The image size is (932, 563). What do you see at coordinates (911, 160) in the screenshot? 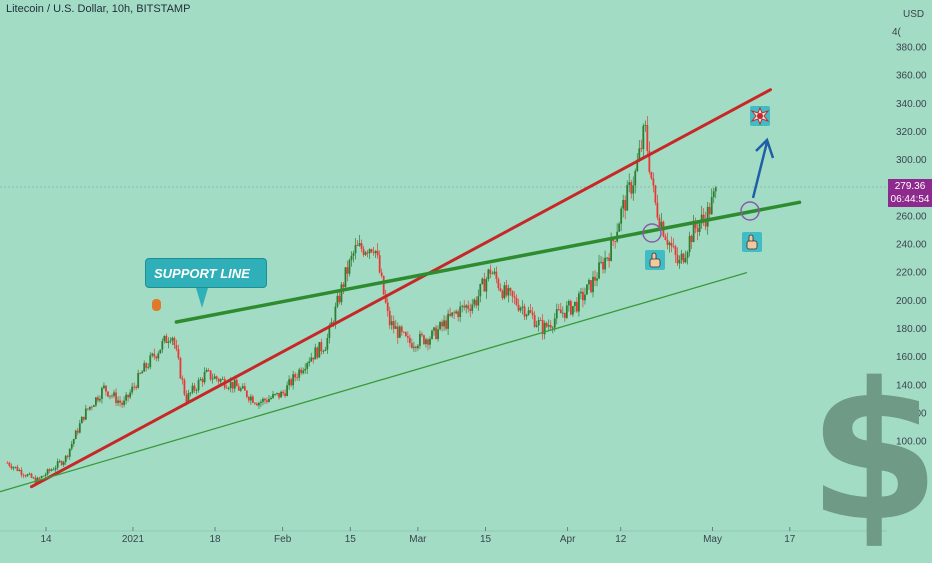
I see `price-tick-label: 300.00` at bounding box center [911, 160].